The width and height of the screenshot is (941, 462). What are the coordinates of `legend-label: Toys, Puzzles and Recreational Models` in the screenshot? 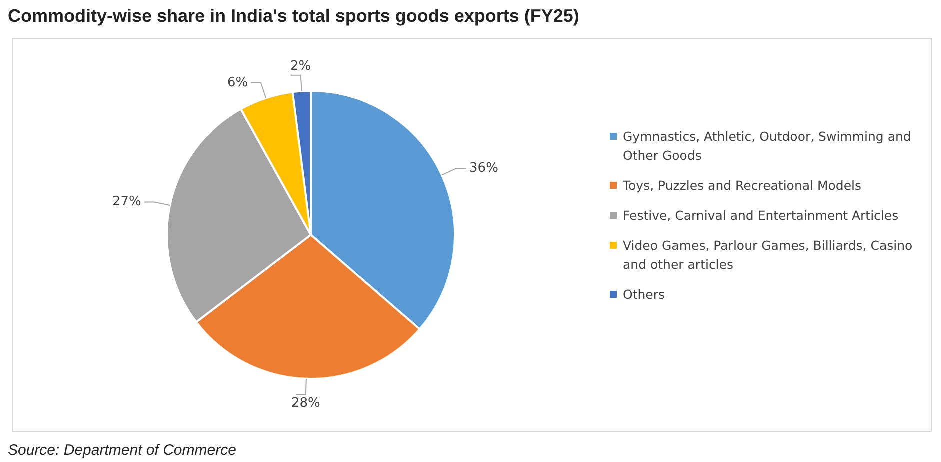 It's located at (742, 186).